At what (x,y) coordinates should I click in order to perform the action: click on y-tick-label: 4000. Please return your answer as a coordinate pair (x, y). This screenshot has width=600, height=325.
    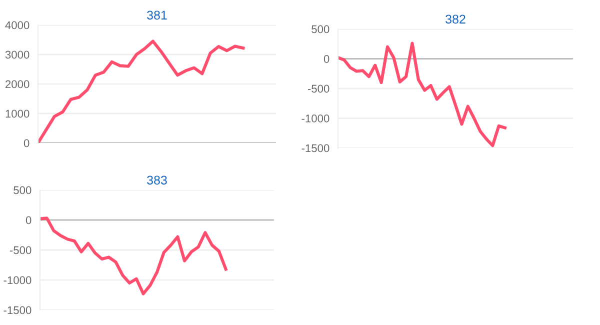
    Looking at the image, I should click on (17, 25).